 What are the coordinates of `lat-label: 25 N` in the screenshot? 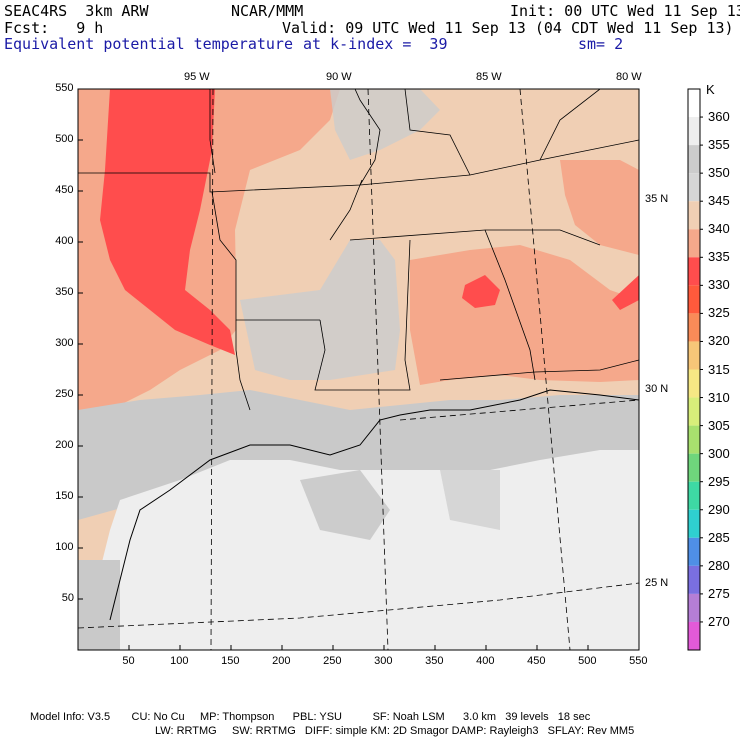 It's located at (657, 583).